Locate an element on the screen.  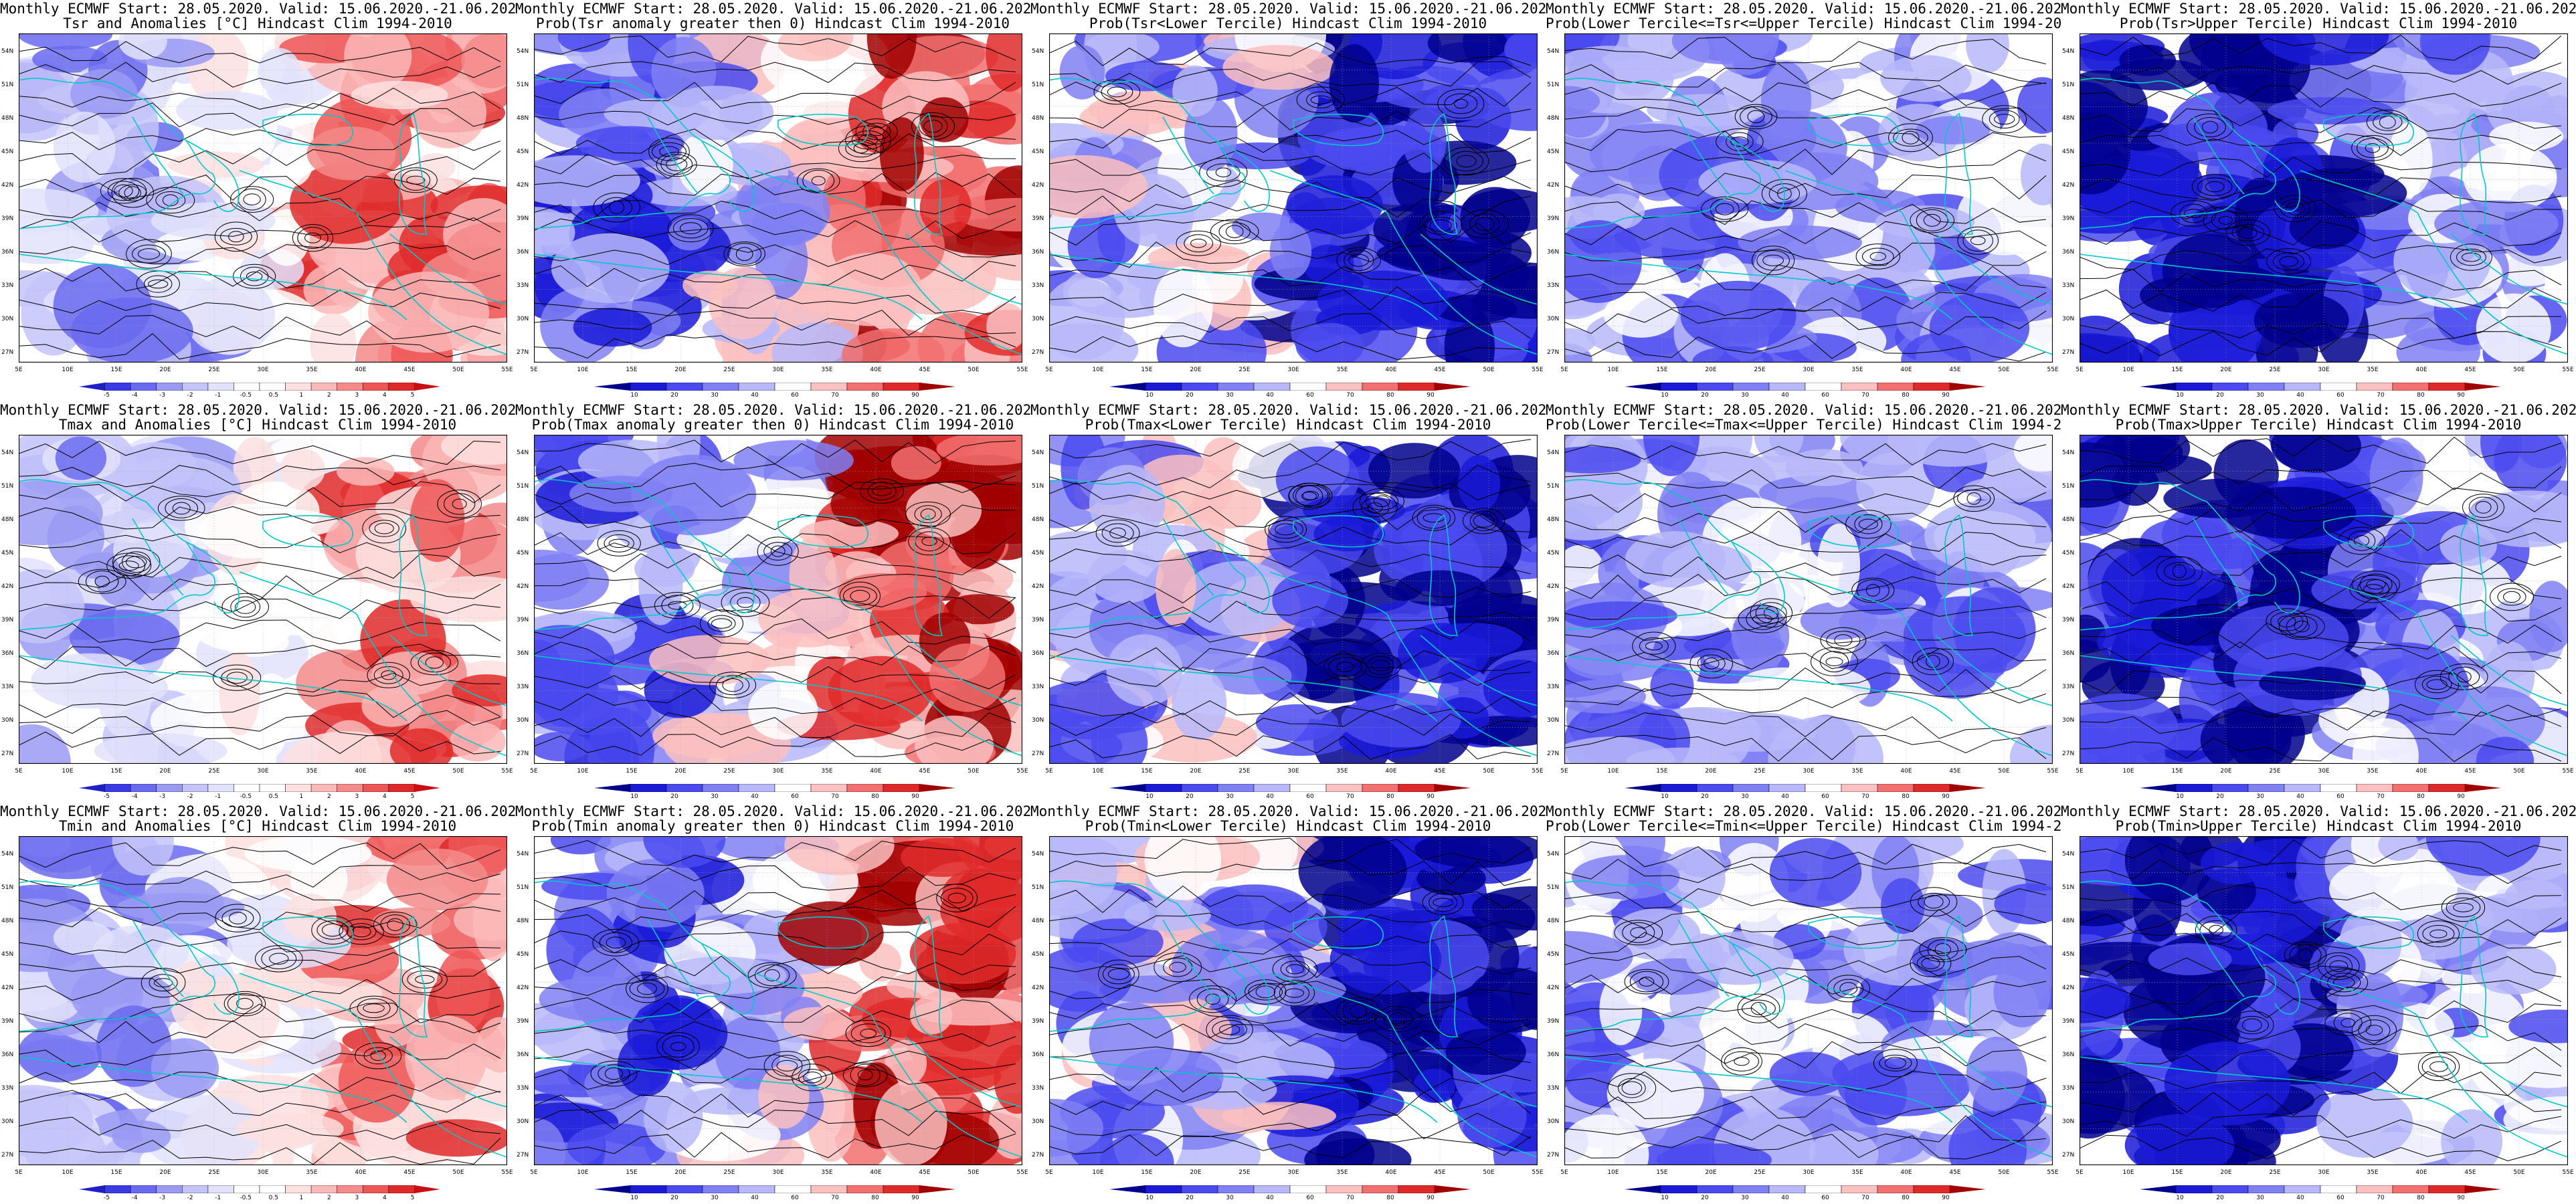
longitude-label: 20E is located at coordinates (2226, 1172).